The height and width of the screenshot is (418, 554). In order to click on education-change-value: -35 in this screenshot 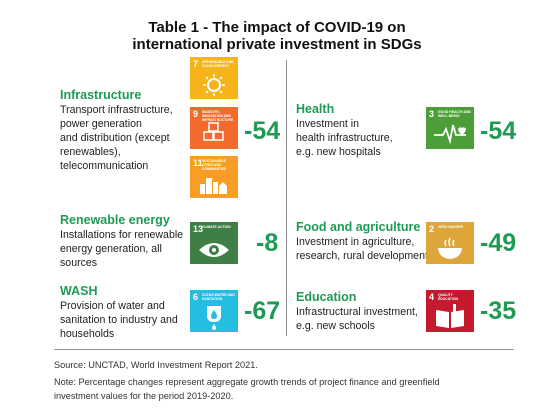, I will do `click(498, 311)`.